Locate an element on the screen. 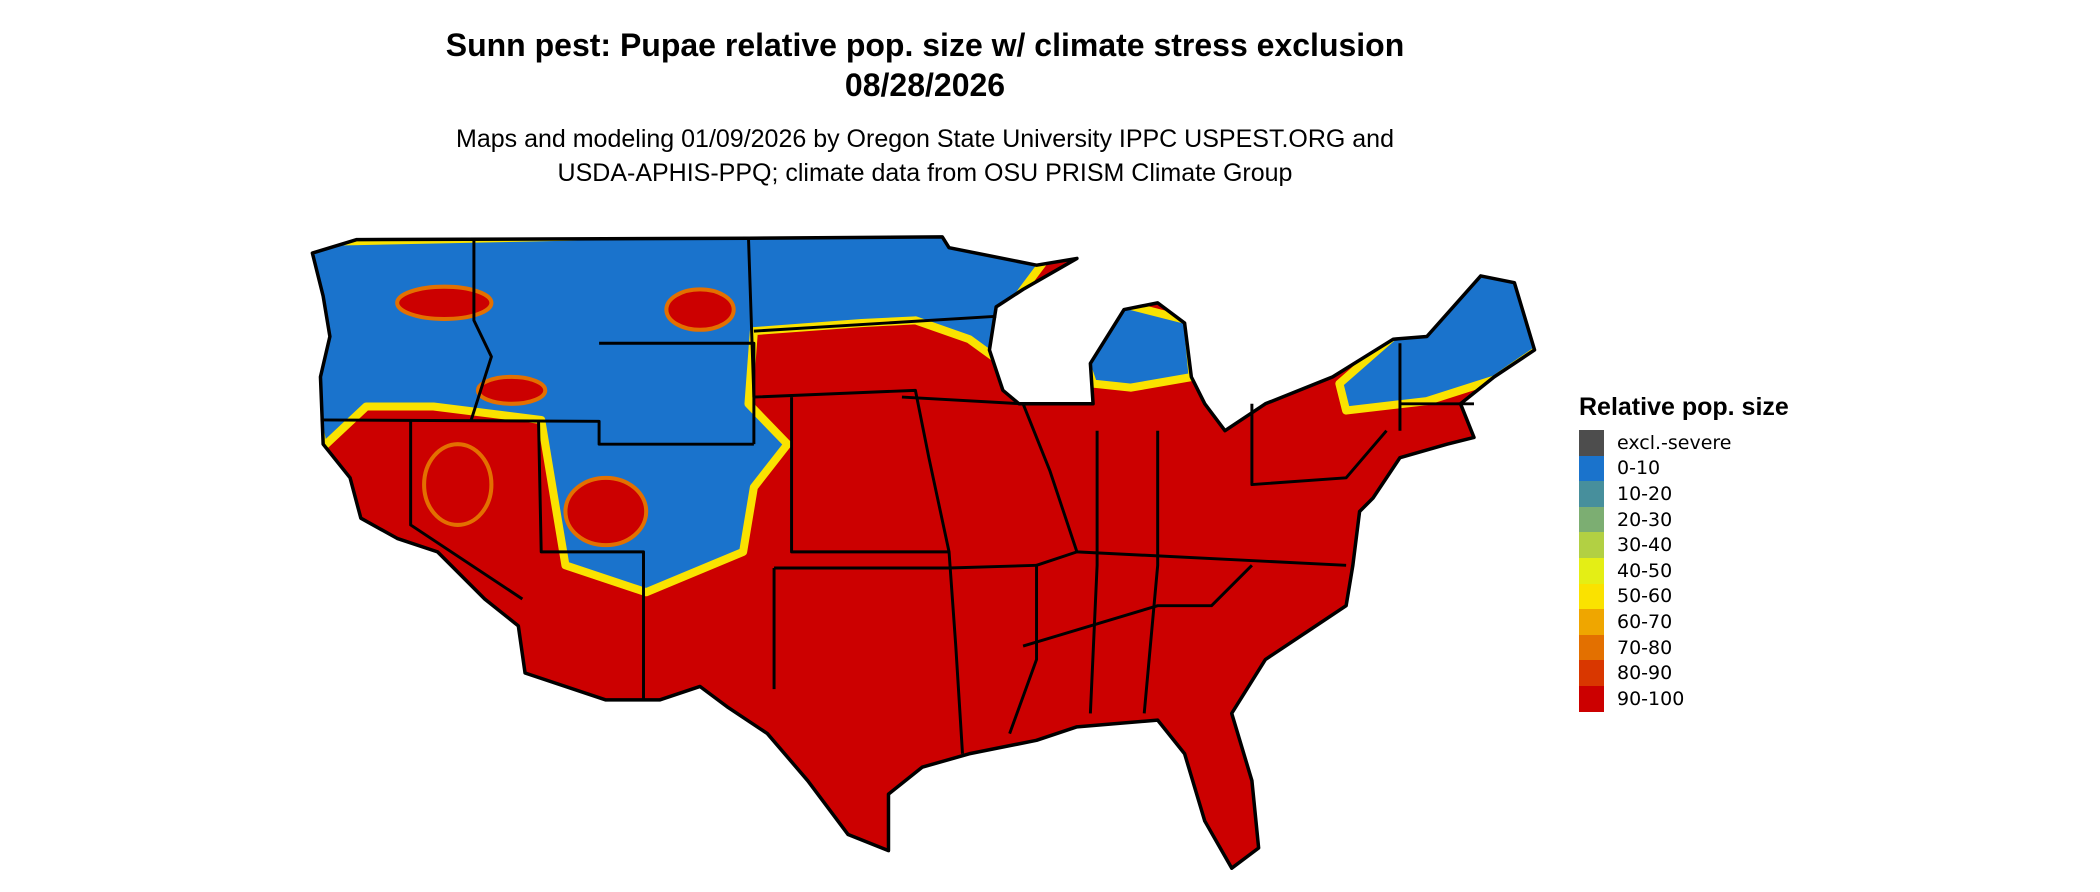  legend-label: 80-90 is located at coordinates (1645, 673).